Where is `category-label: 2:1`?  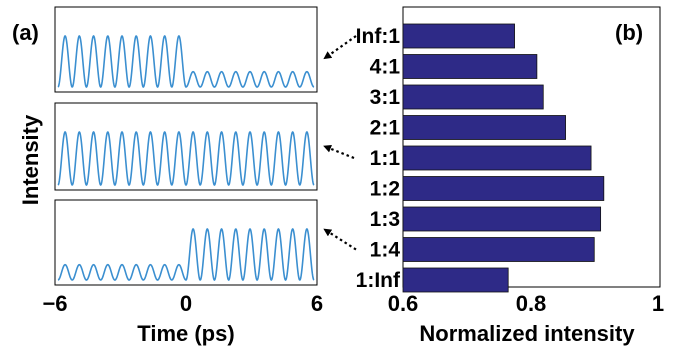
category-label: 2:1 is located at coordinates (385, 128).